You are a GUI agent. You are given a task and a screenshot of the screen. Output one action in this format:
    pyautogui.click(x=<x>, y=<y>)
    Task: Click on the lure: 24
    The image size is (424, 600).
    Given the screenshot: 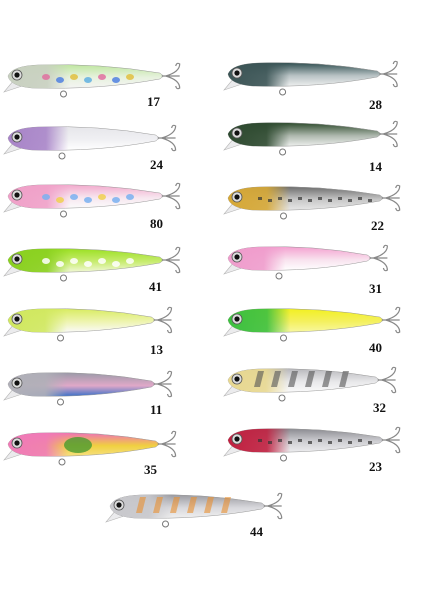 What is the action you would take?
    pyautogui.click(x=90, y=148)
    